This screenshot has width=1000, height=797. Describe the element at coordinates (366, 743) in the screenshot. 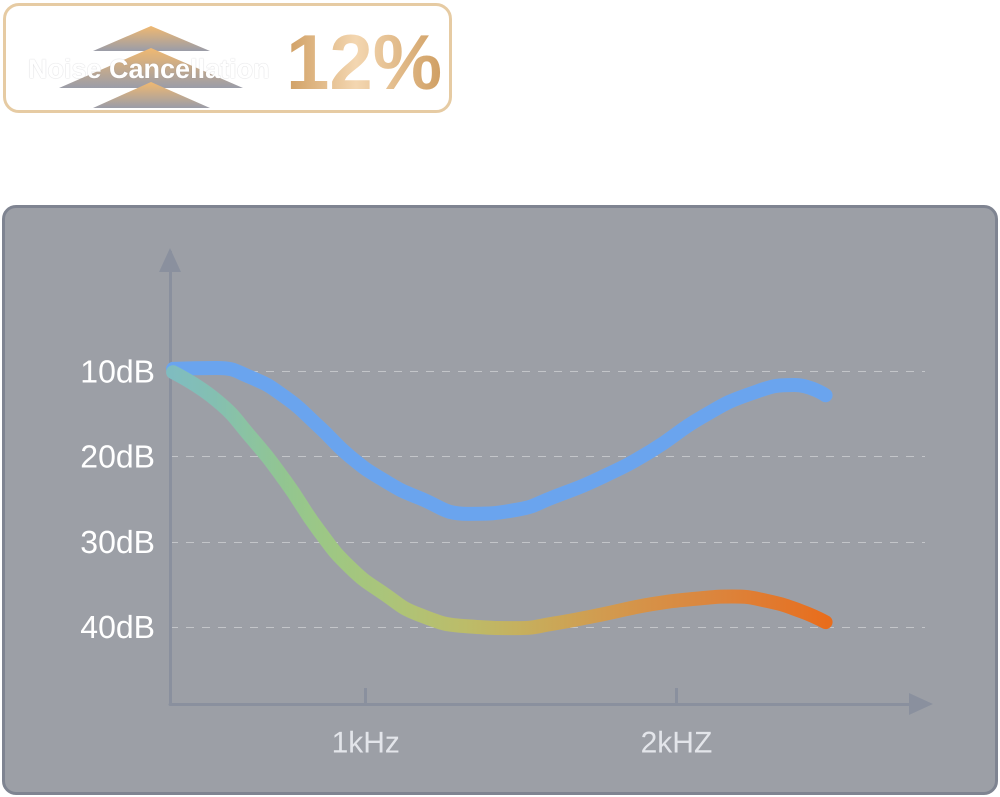

I see `x-tick-label: 1kHz` at that location.